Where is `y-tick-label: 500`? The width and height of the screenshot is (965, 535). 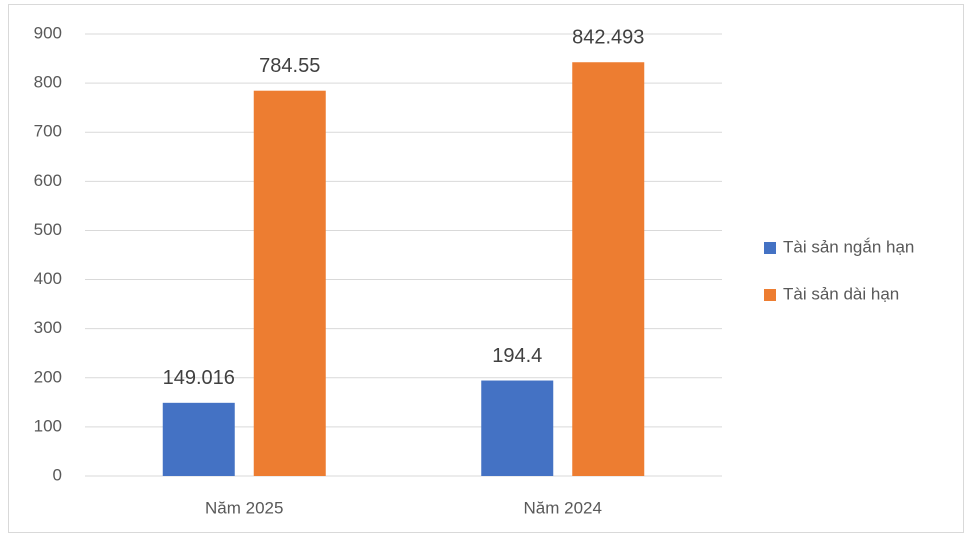
y-tick-label: 500 is located at coordinates (48, 229).